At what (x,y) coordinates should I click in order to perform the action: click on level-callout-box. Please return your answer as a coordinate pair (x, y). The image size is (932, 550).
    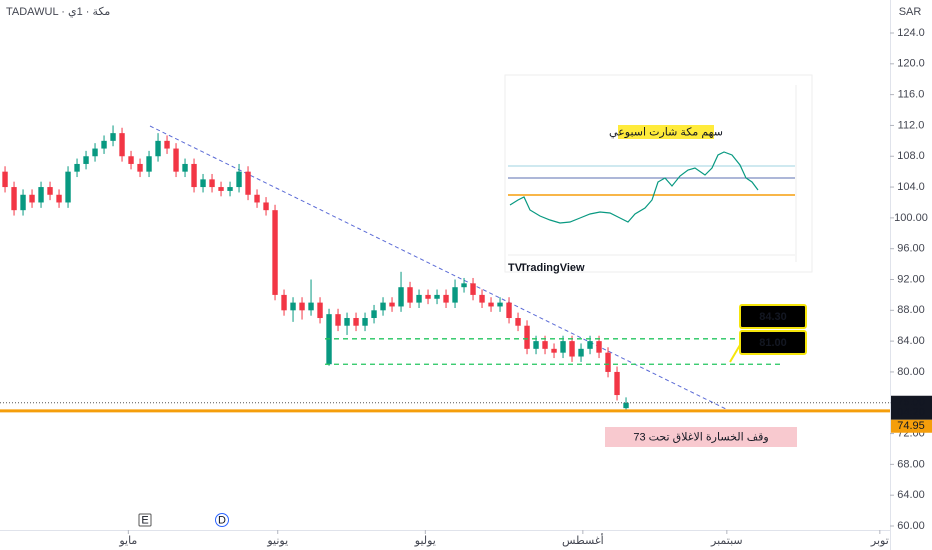
    Looking at the image, I should click on (773, 342).